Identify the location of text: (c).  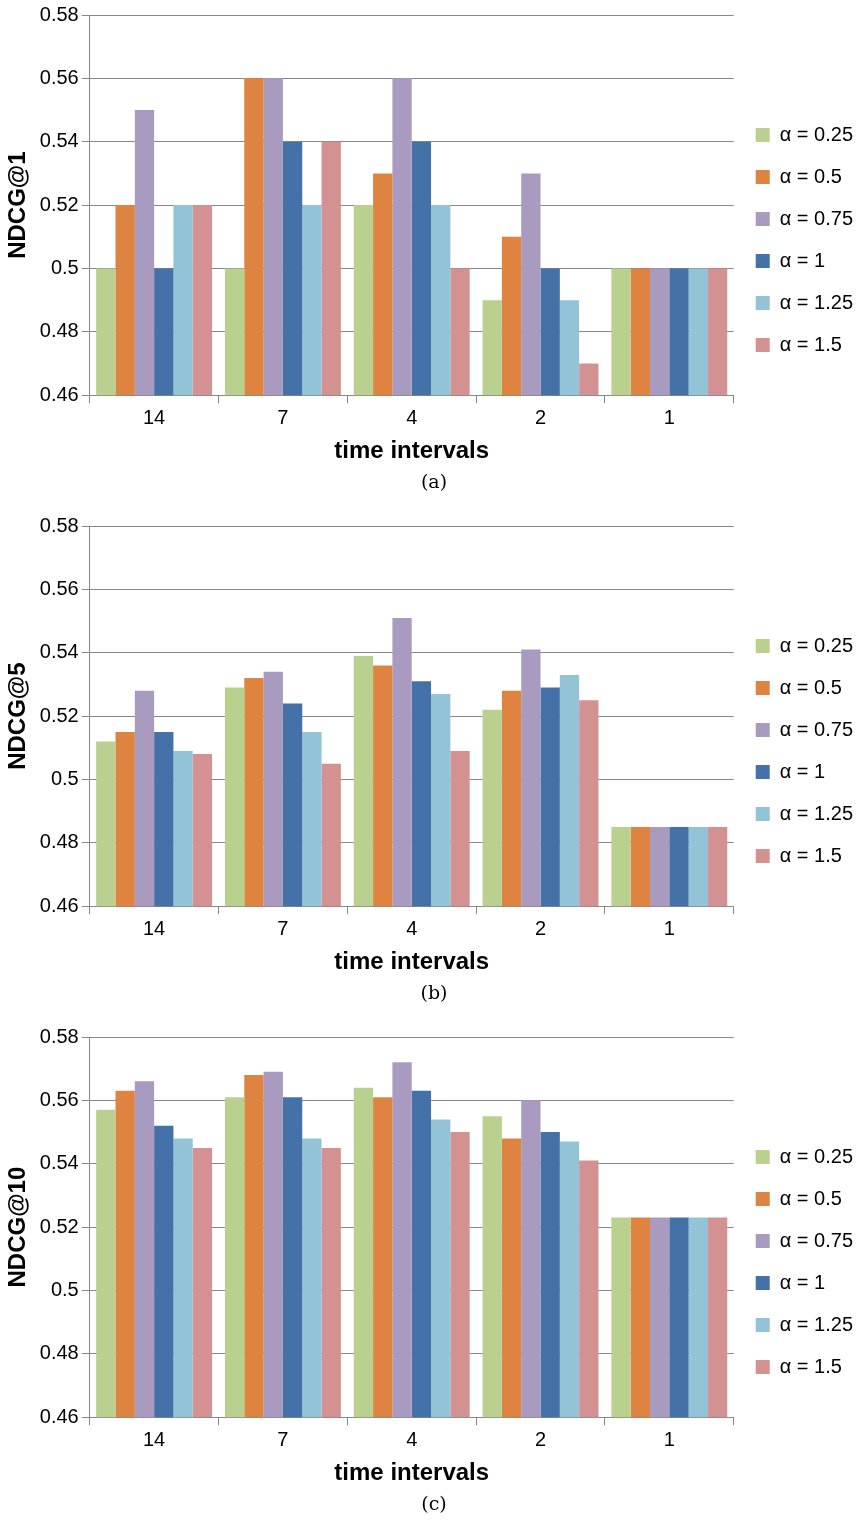
(434, 1503).